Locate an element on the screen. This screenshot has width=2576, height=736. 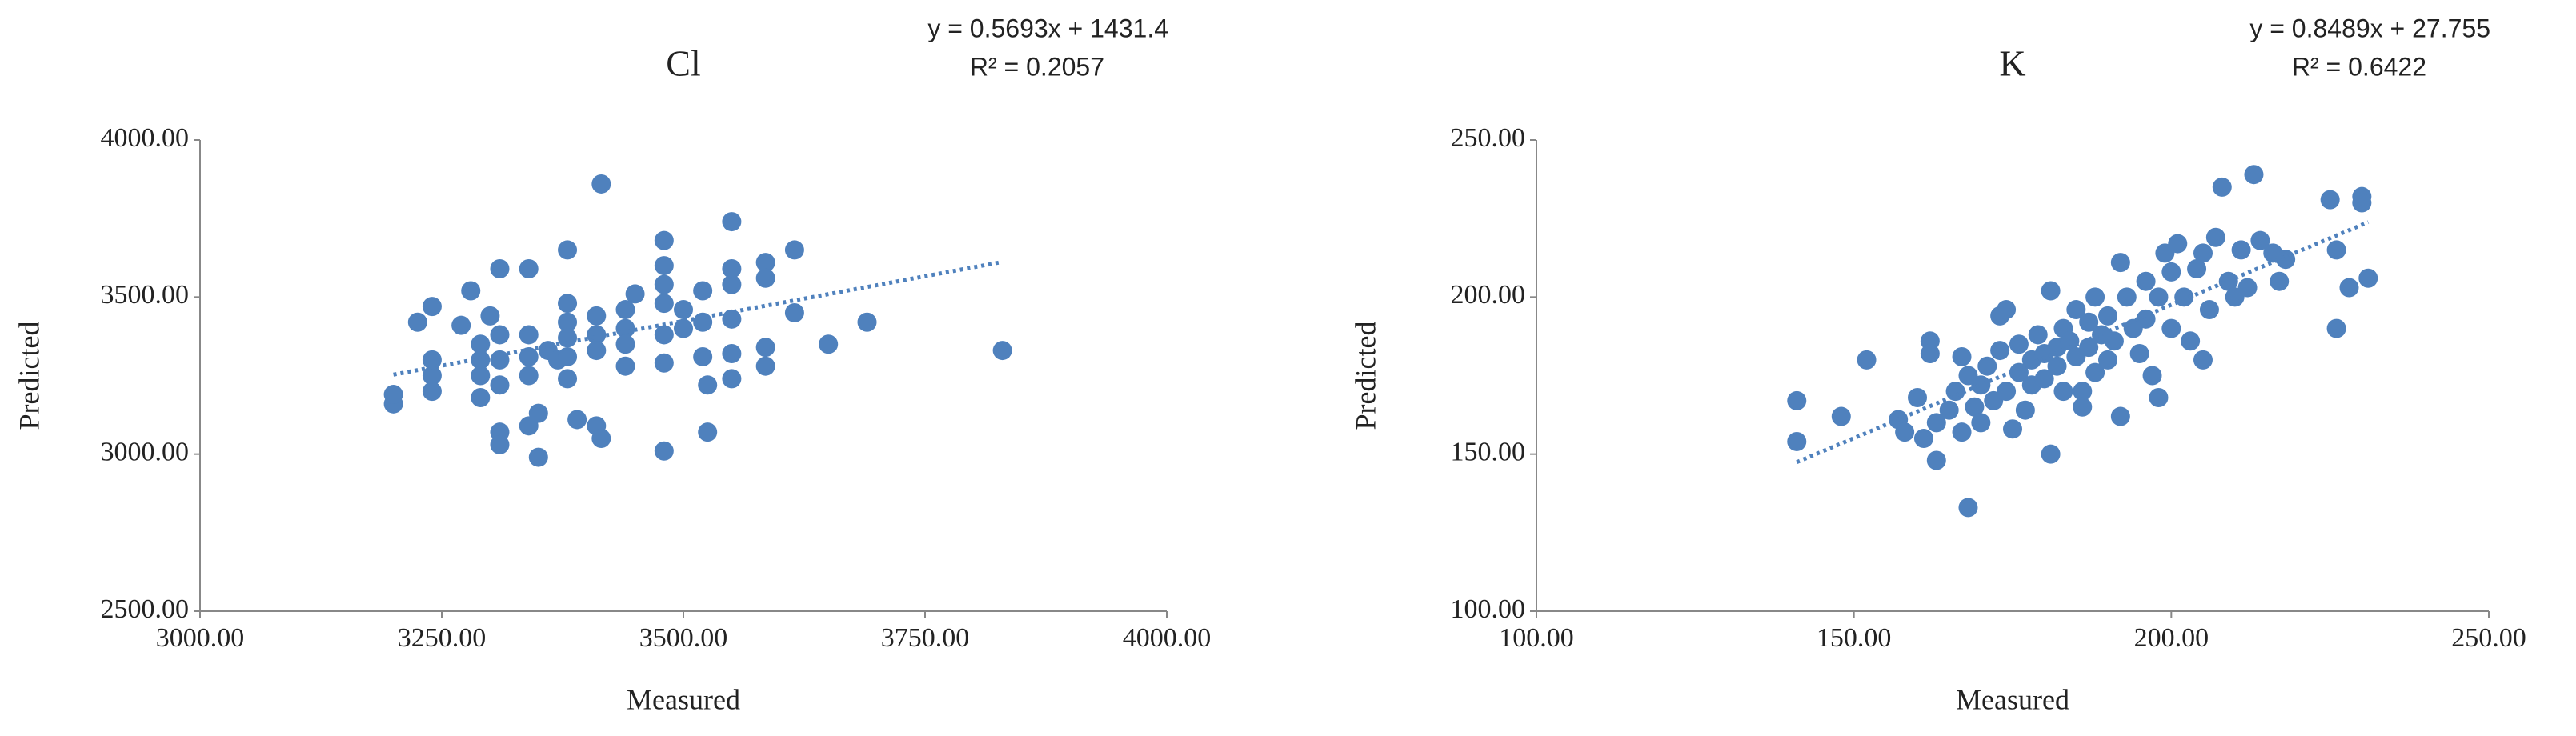
chart-title: Cl is located at coordinates (683, 63).